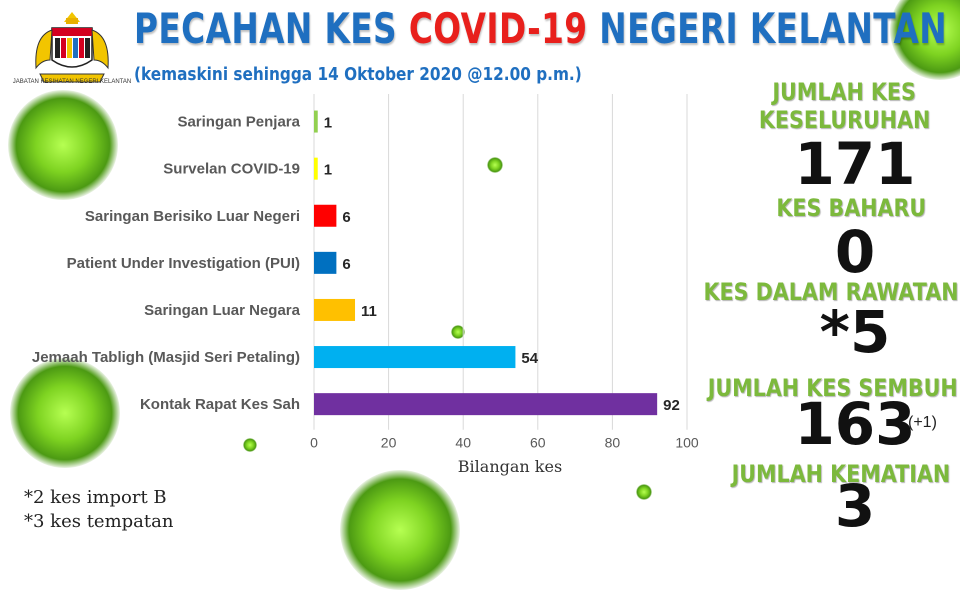 The width and height of the screenshot is (960, 590). Describe the element at coordinates (844, 92) in the screenshot. I see `total-cases-label: JUMLAH KES` at that location.